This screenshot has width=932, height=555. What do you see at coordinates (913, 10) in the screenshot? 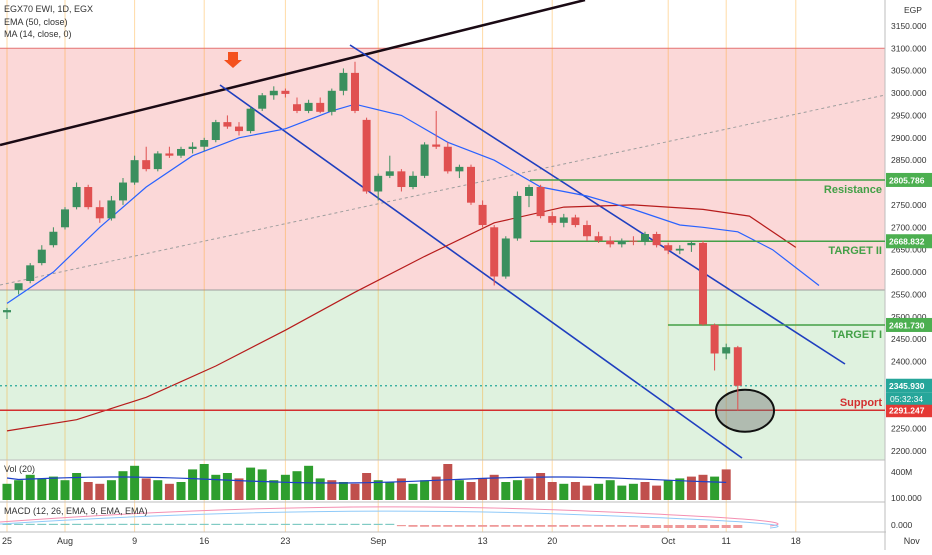
I see `currency-label: EGP` at bounding box center [913, 10].